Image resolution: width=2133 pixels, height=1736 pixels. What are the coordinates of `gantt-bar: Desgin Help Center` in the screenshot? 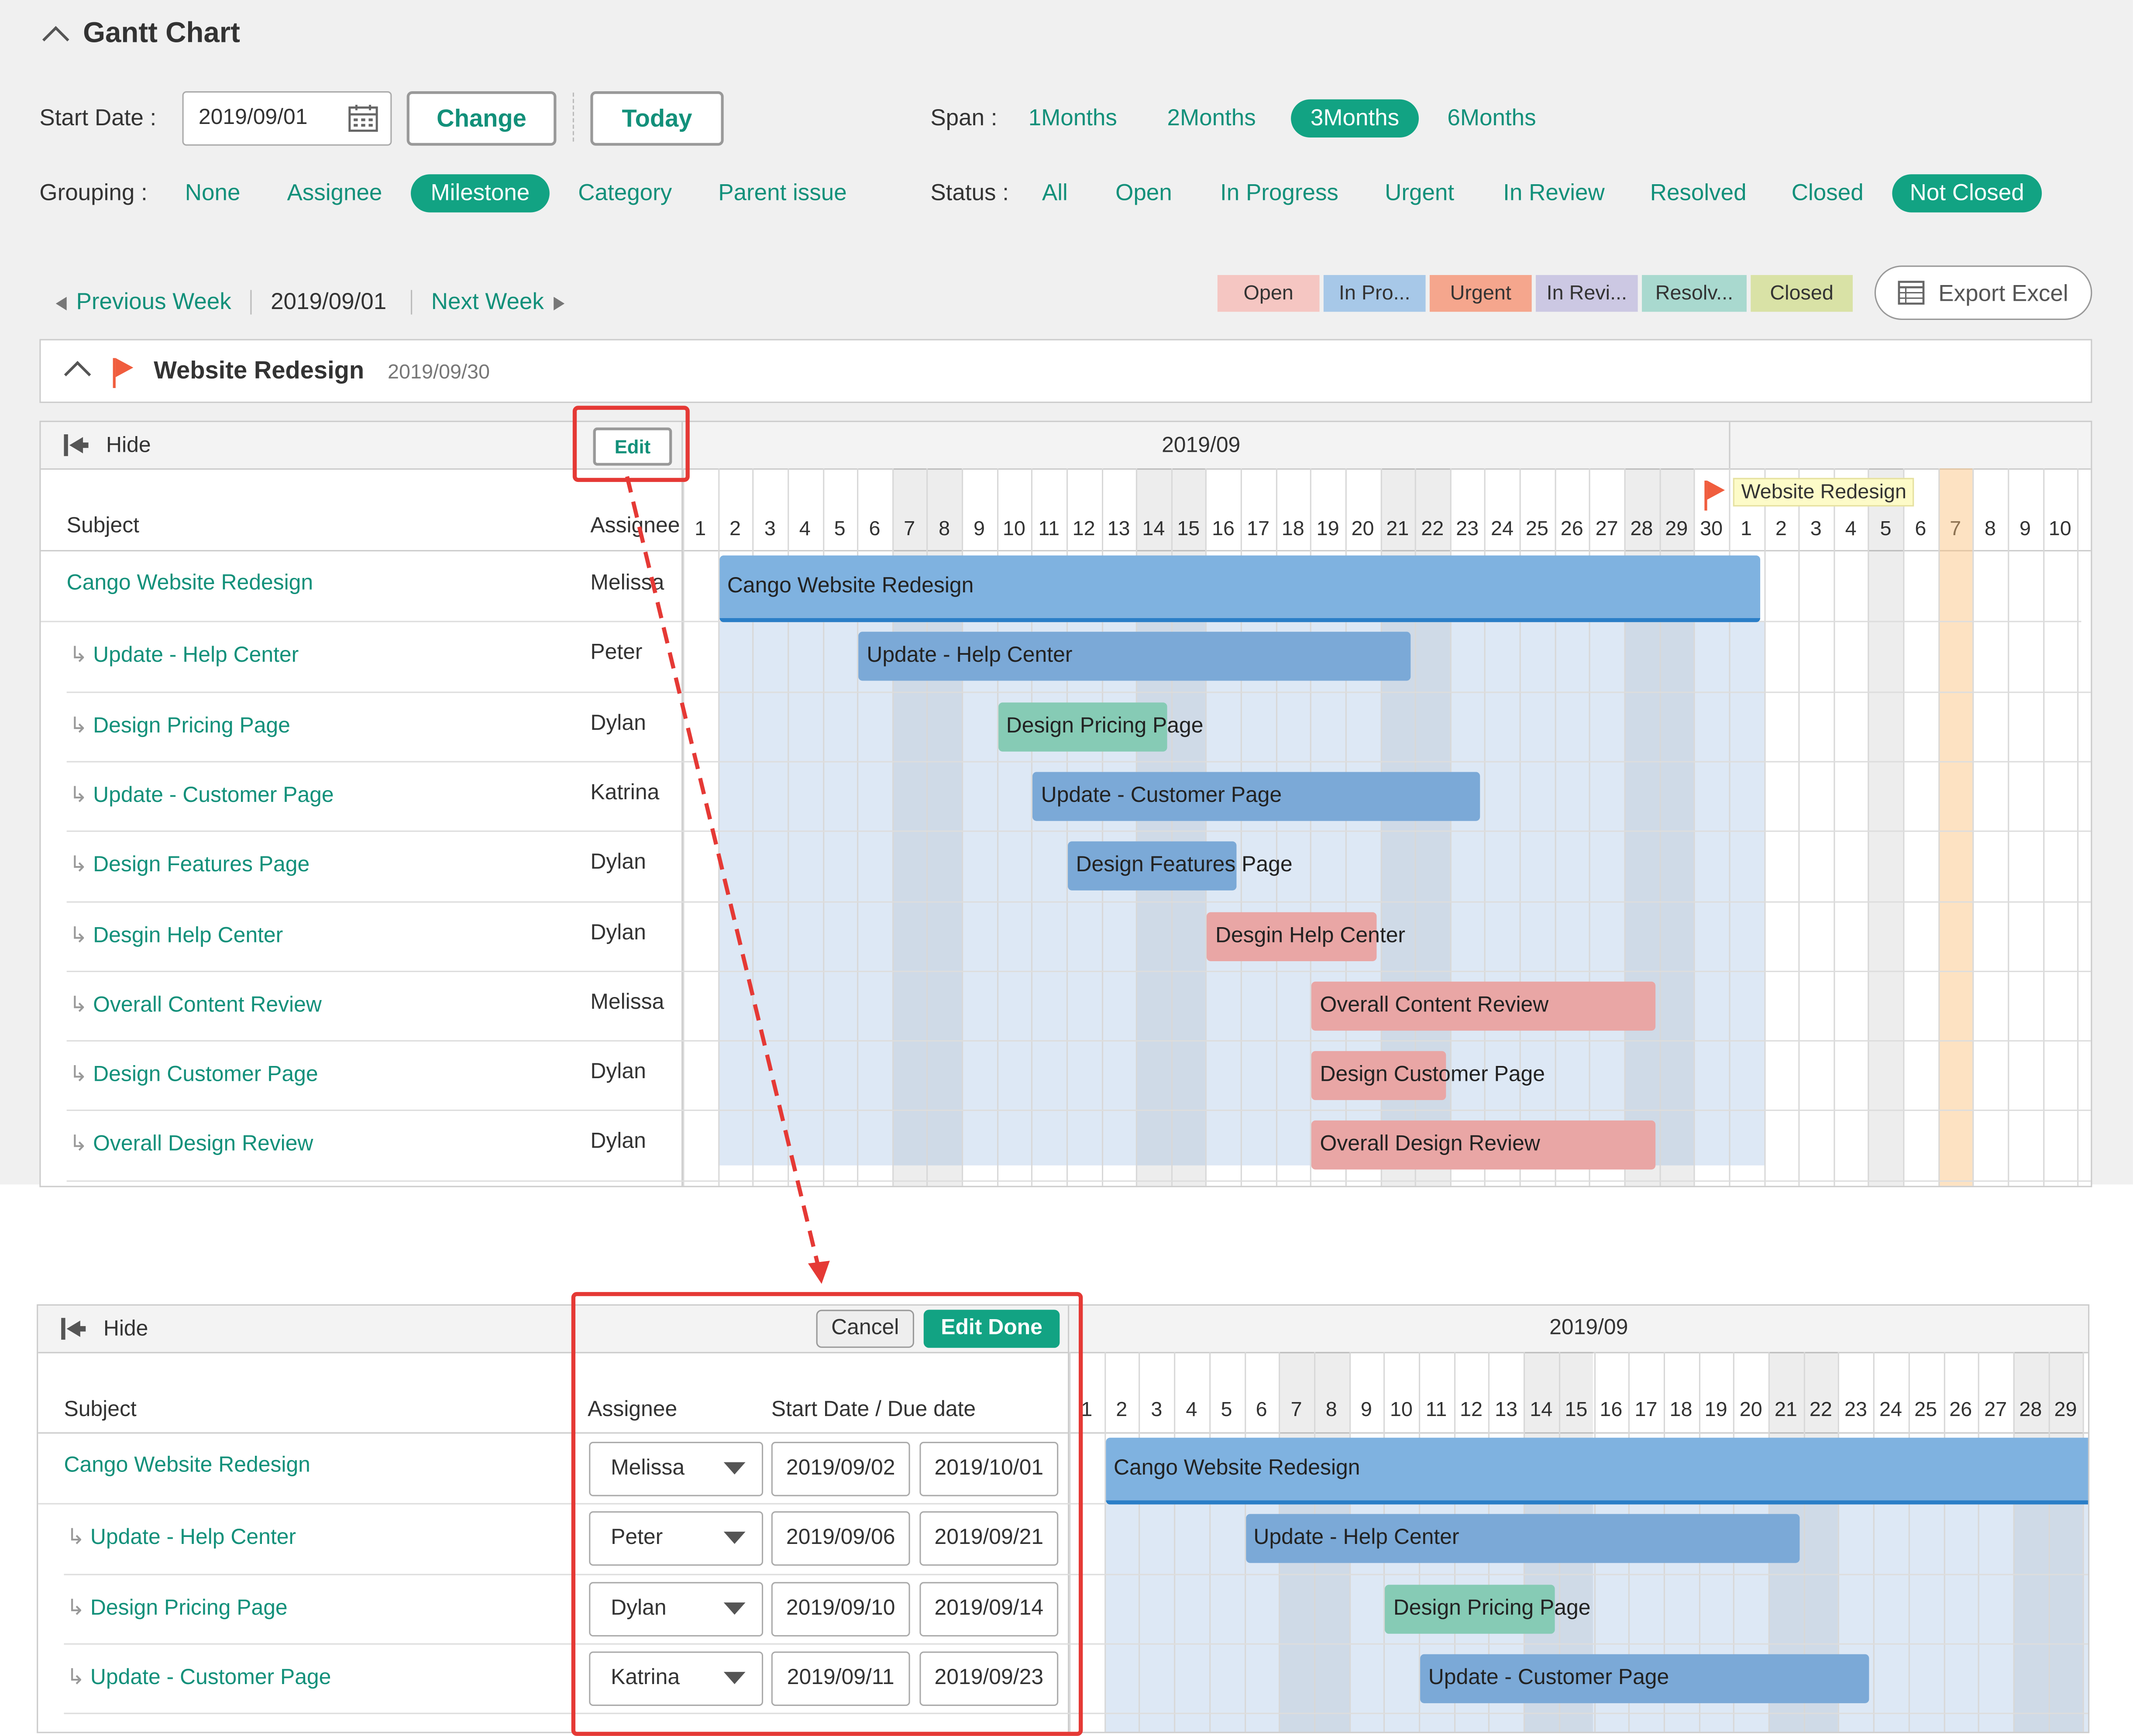 It's located at (1306, 936).